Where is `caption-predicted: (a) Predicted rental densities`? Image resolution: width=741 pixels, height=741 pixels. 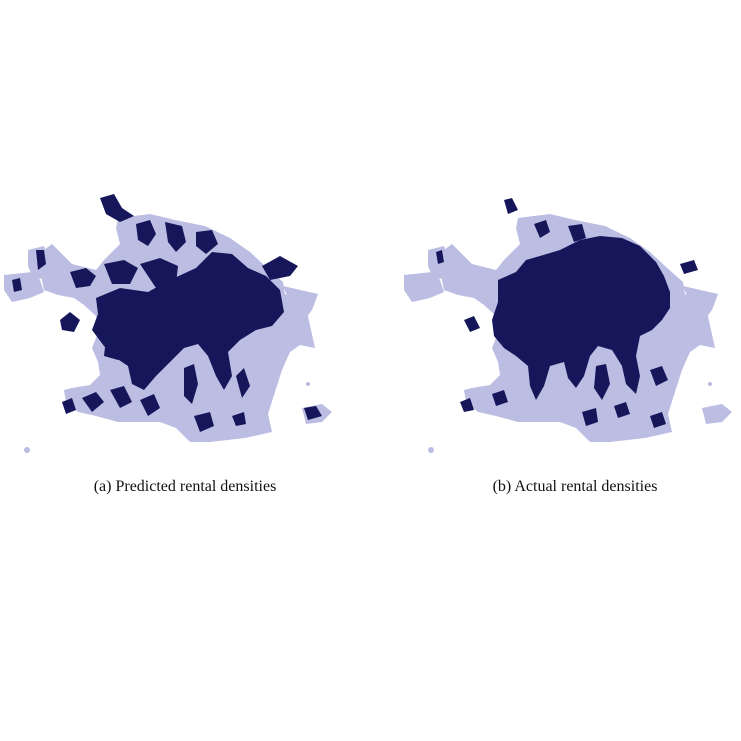
caption-predicted: (a) Predicted rental densities is located at coordinates (185, 486).